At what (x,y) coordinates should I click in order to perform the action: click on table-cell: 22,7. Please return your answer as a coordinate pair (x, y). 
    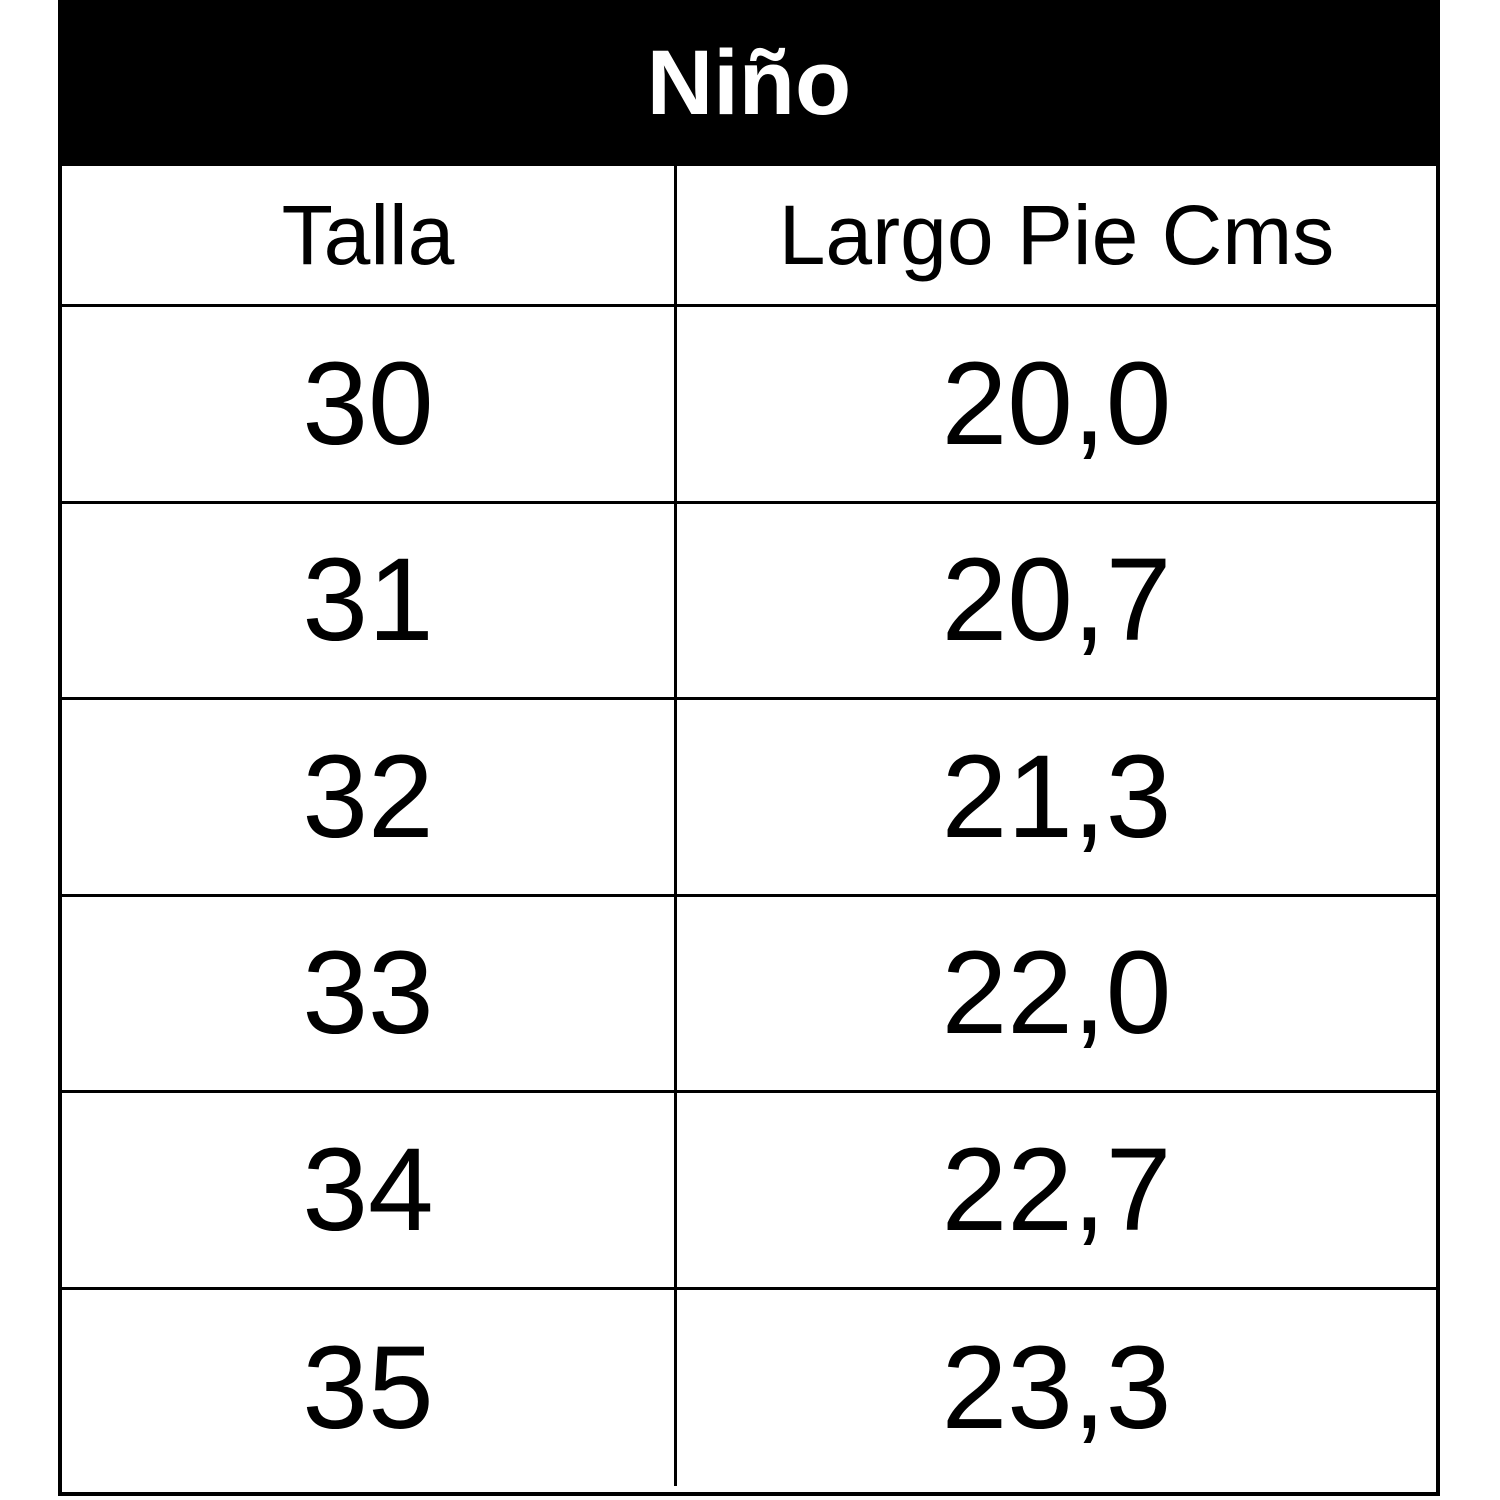
    Looking at the image, I should click on (1056, 1191).